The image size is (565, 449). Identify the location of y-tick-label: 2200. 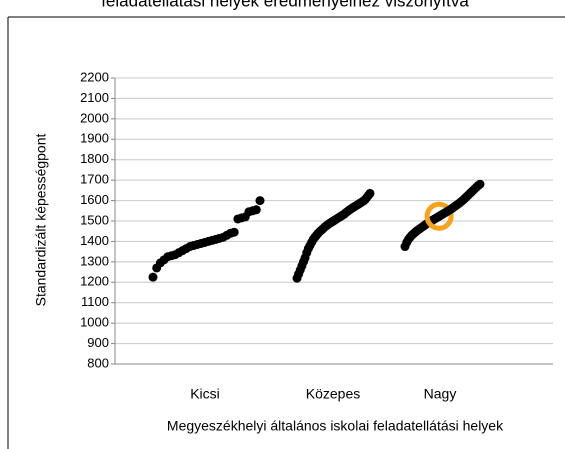
(94, 76).